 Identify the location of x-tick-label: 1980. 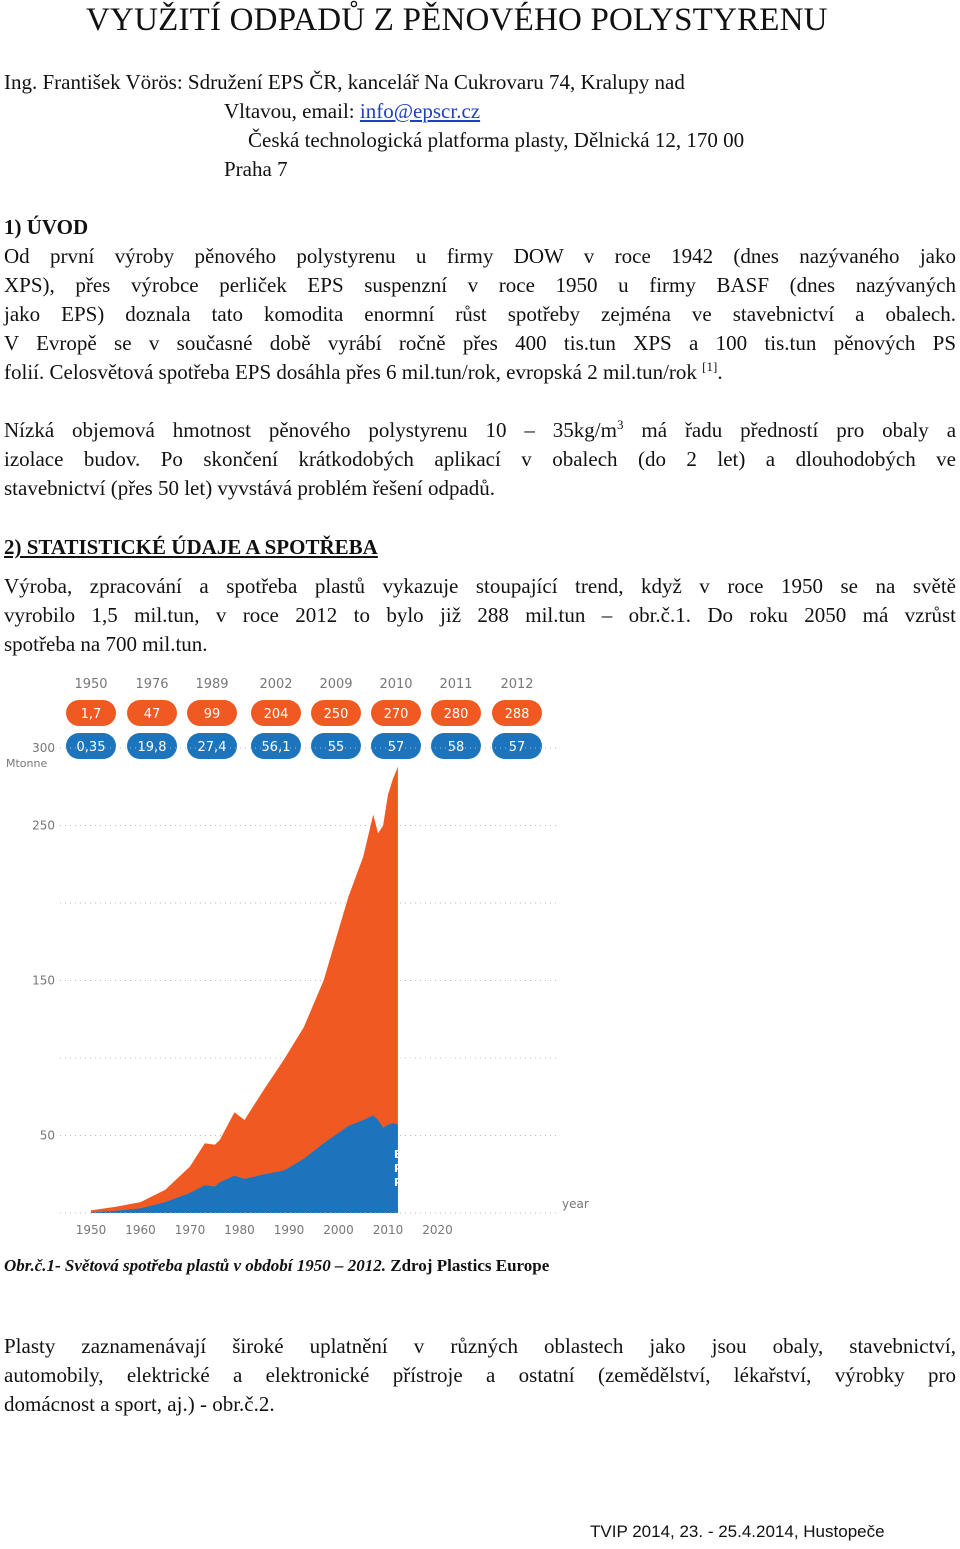
(239, 1230).